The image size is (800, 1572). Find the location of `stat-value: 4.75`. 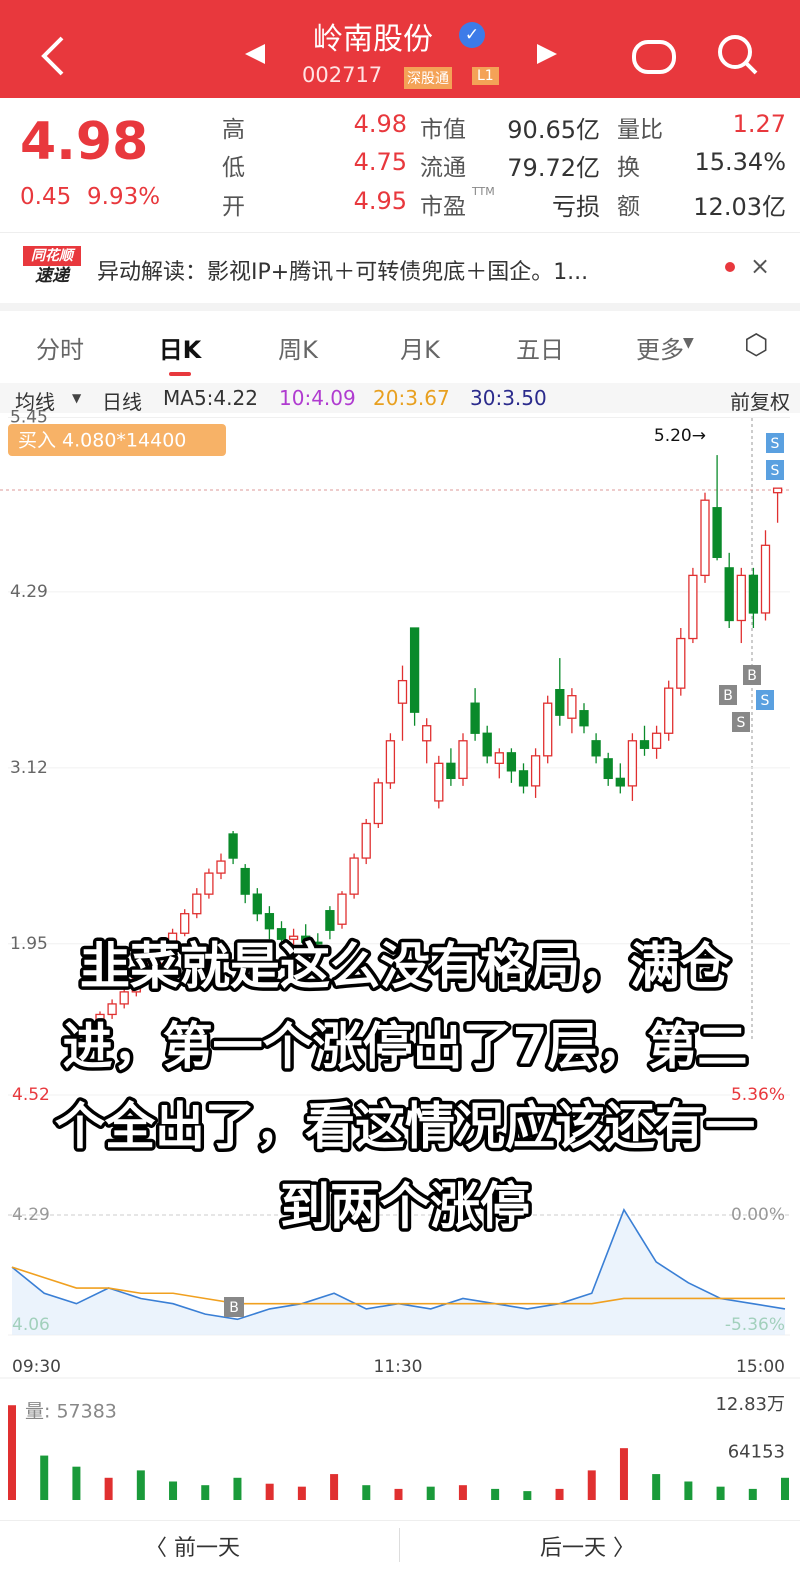

stat-value: 4.75 is located at coordinates (380, 162).